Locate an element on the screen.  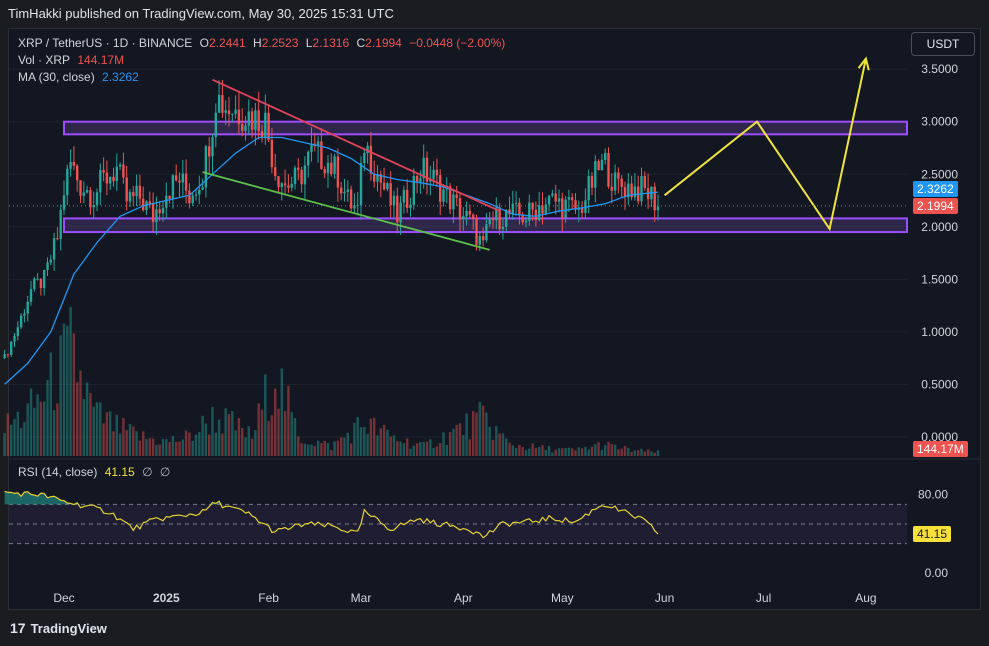
time-tick-label: 2025 is located at coordinates (166, 598).